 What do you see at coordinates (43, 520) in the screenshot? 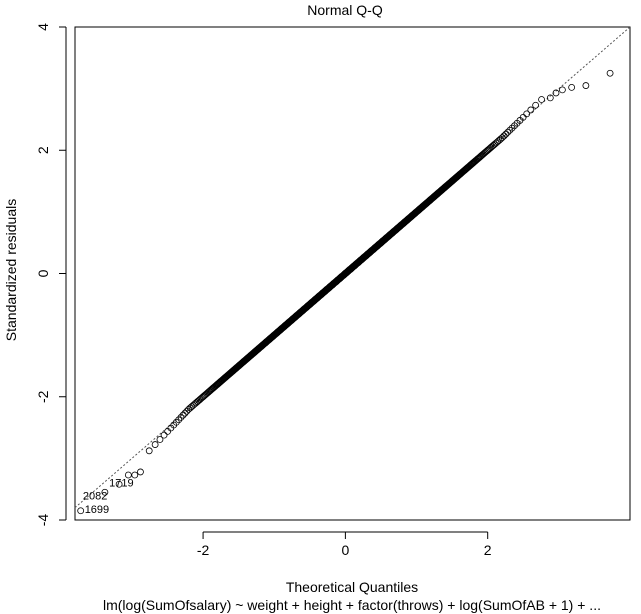
I see `y-tick-label: -4` at bounding box center [43, 520].